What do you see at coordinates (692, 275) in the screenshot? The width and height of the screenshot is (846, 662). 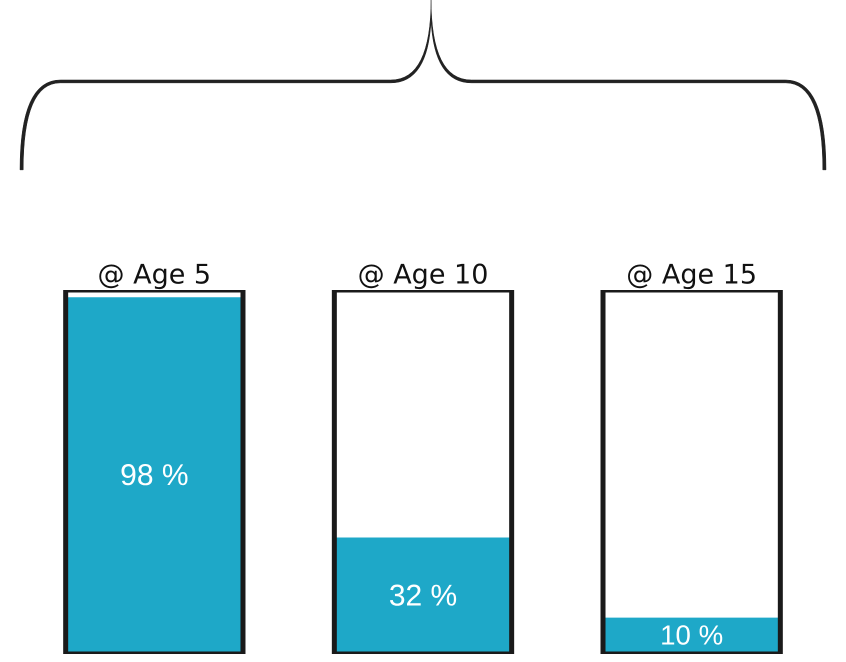 I see `x-tick-label: @ Age 15` at bounding box center [692, 275].